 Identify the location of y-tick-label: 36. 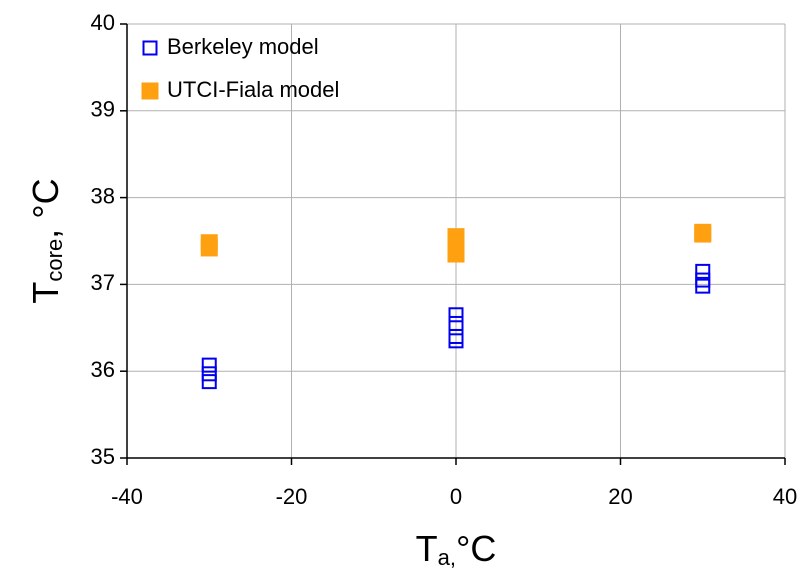
(103, 369).